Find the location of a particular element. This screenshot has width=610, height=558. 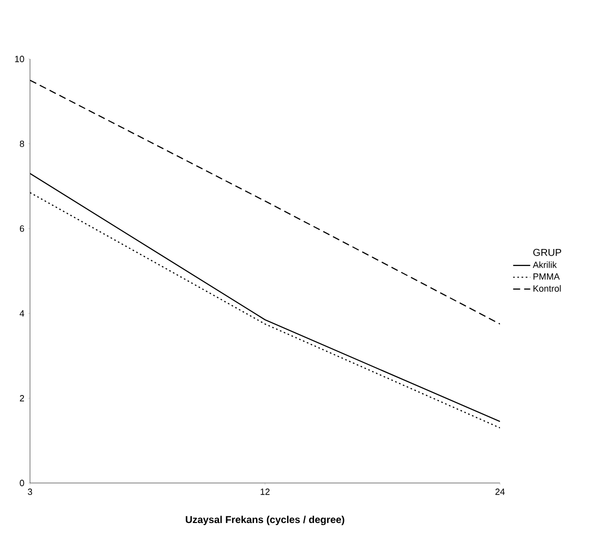

x-tick-label: 12 is located at coordinates (265, 491).